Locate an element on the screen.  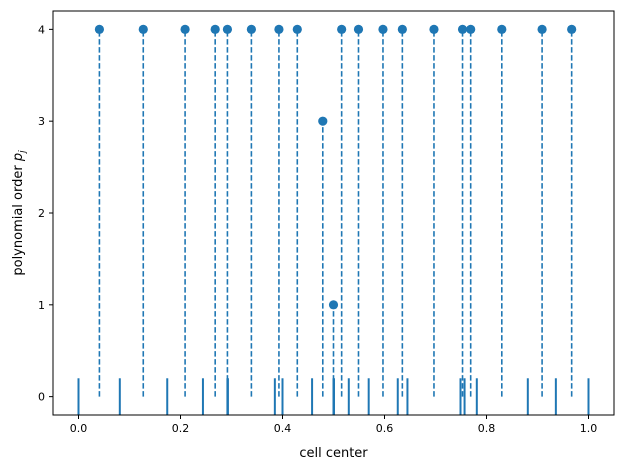
y-axis-label-subscript: j is located at coordinates (23, 152).